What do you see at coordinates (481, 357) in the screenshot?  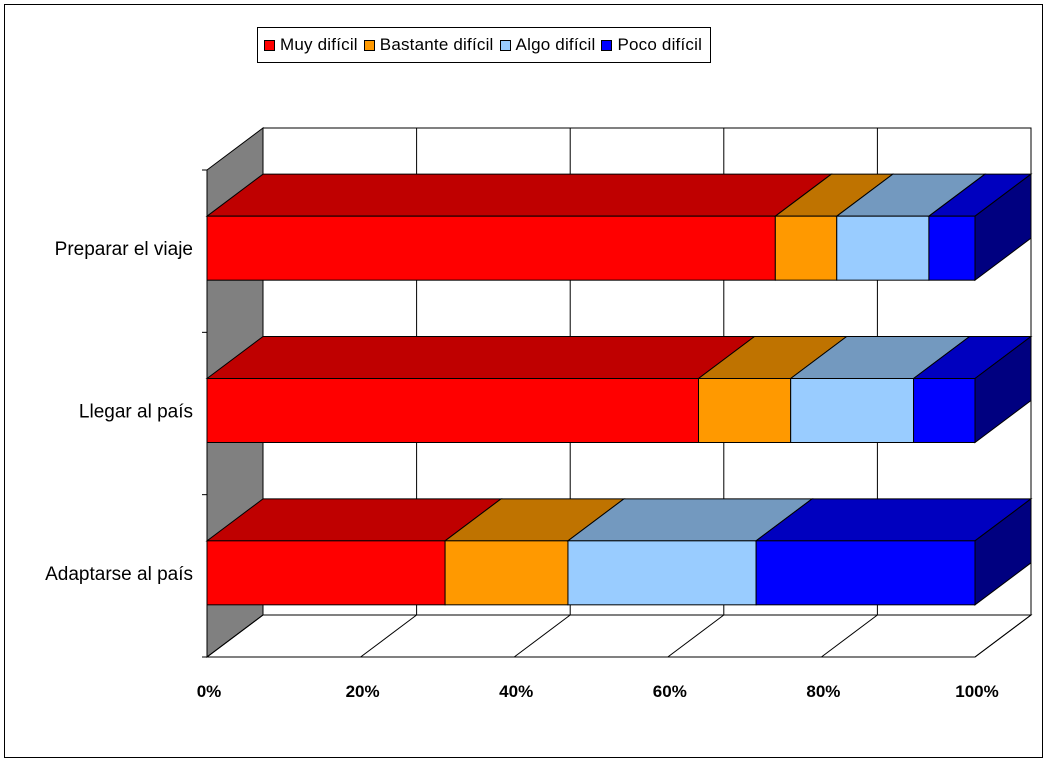 I see `bar-llegar-al-pais-muy-dificil-top` at bounding box center [481, 357].